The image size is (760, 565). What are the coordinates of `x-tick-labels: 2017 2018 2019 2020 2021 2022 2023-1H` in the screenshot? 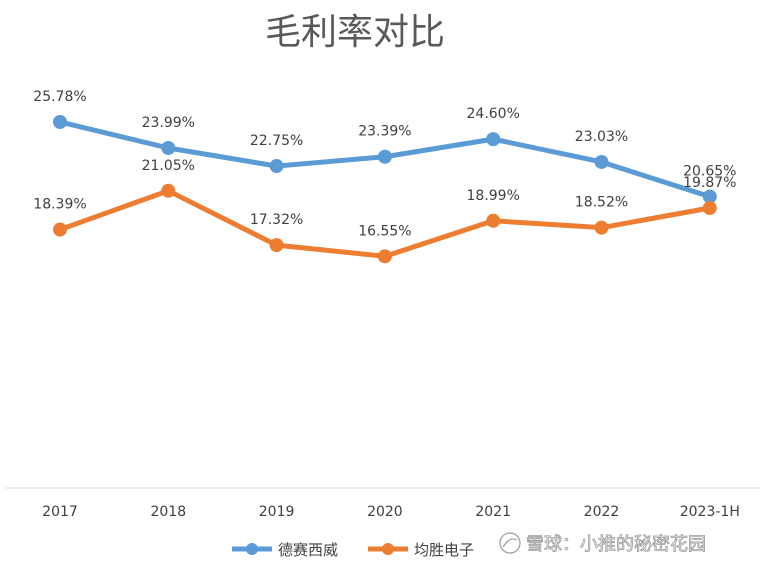 It's located at (391, 512).